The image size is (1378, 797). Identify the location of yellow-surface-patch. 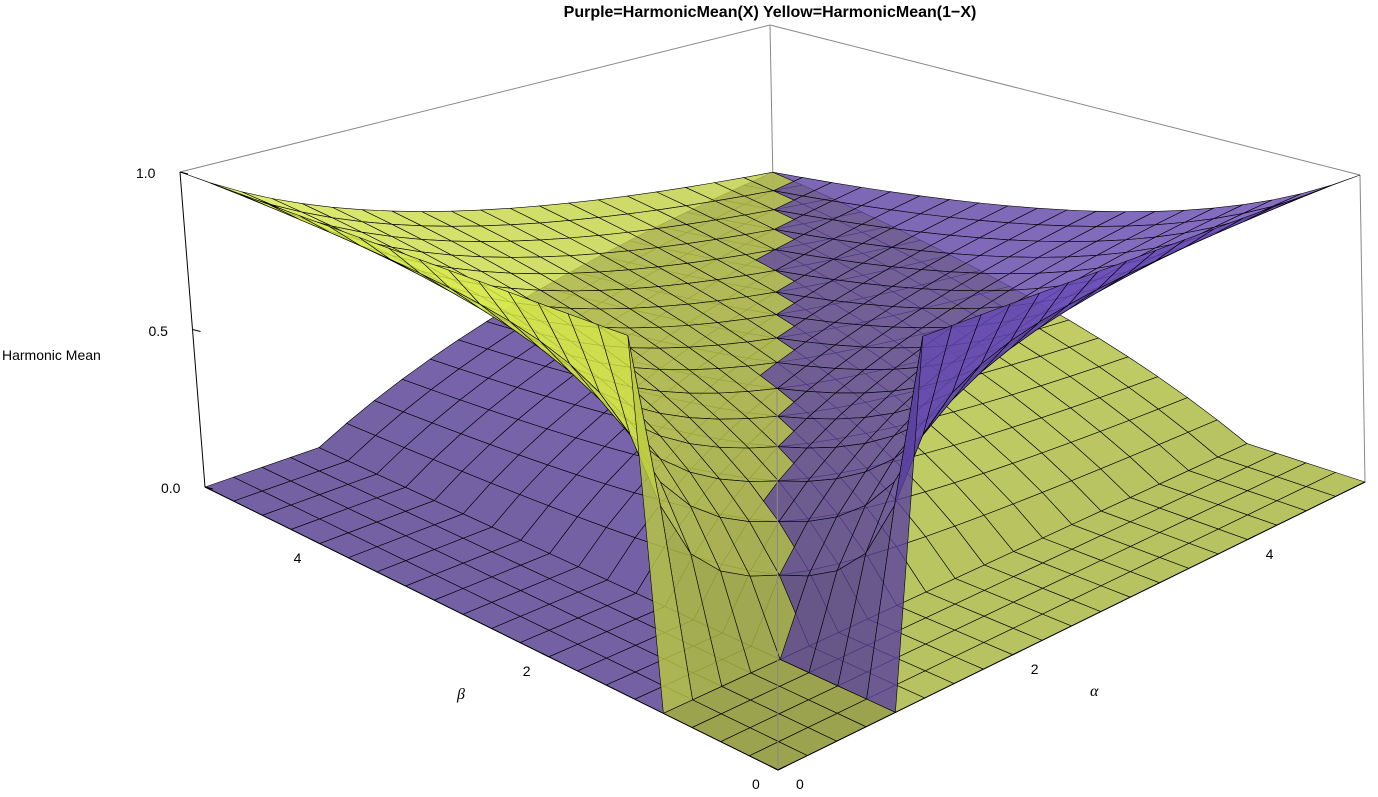
(240, 195).